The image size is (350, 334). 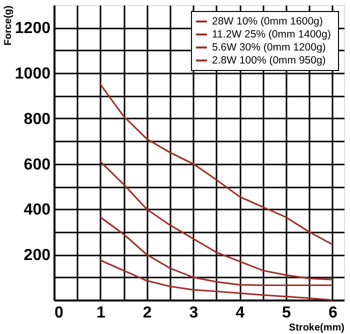 What do you see at coordinates (59, 313) in the screenshot?
I see `x-tick-label: 0` at bounding box center [59, 313].